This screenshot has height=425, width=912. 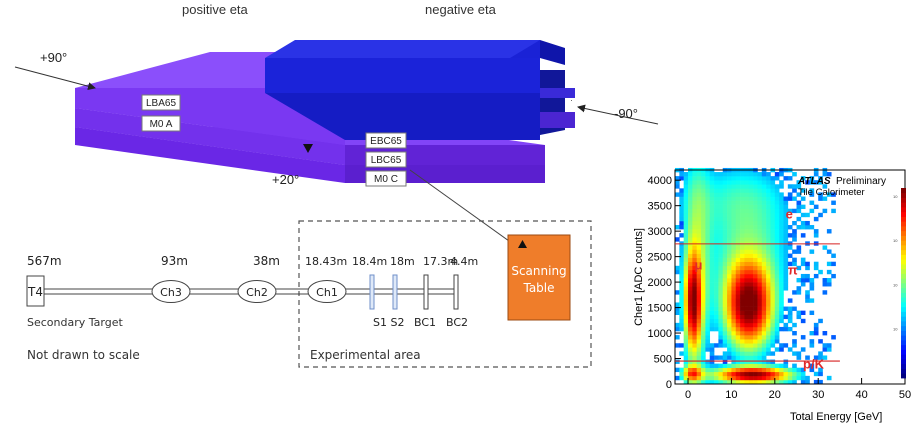 I want to click on ch2-label: Ch2, so click(x=257, y=292).